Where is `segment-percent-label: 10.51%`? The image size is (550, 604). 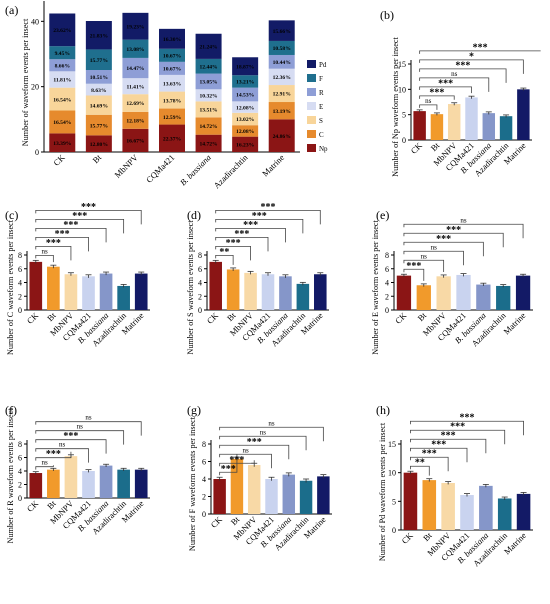 segment-percent-label: 10.51% is located at coordinates (99, 78).